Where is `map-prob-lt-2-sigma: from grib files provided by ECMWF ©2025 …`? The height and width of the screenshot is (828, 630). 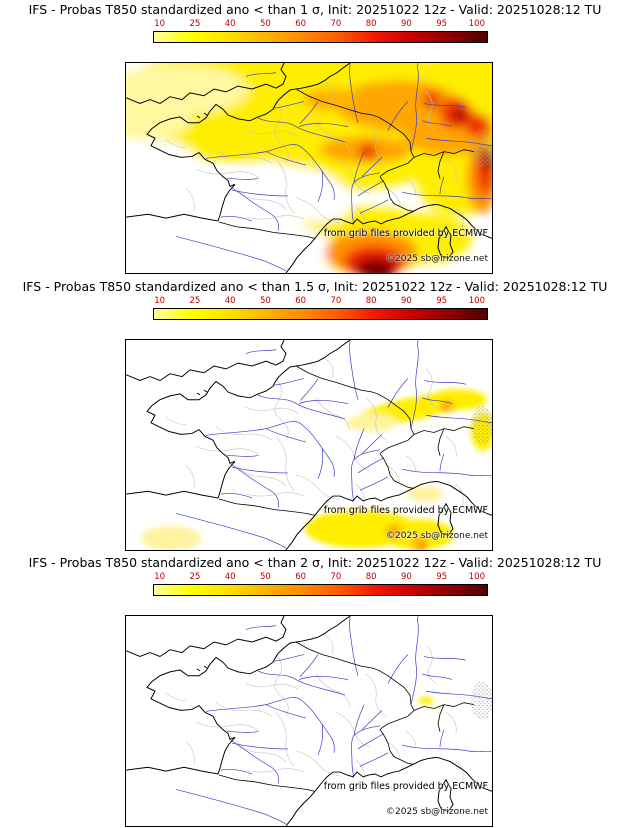 map-prob-lt-2-sigma: from grib files provided by ECMWF ©2025 … is located at coordinates (309, 721).